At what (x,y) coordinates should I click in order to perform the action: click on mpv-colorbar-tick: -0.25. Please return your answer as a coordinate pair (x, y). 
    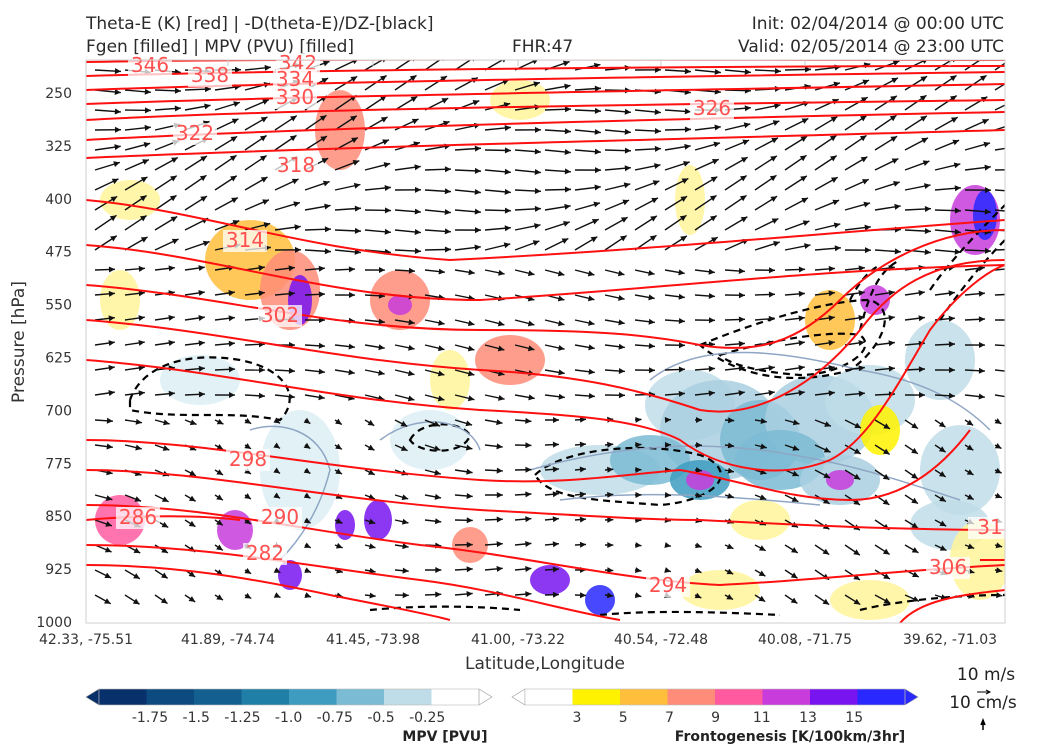
    Looking at the image, I should click on (427, 718).